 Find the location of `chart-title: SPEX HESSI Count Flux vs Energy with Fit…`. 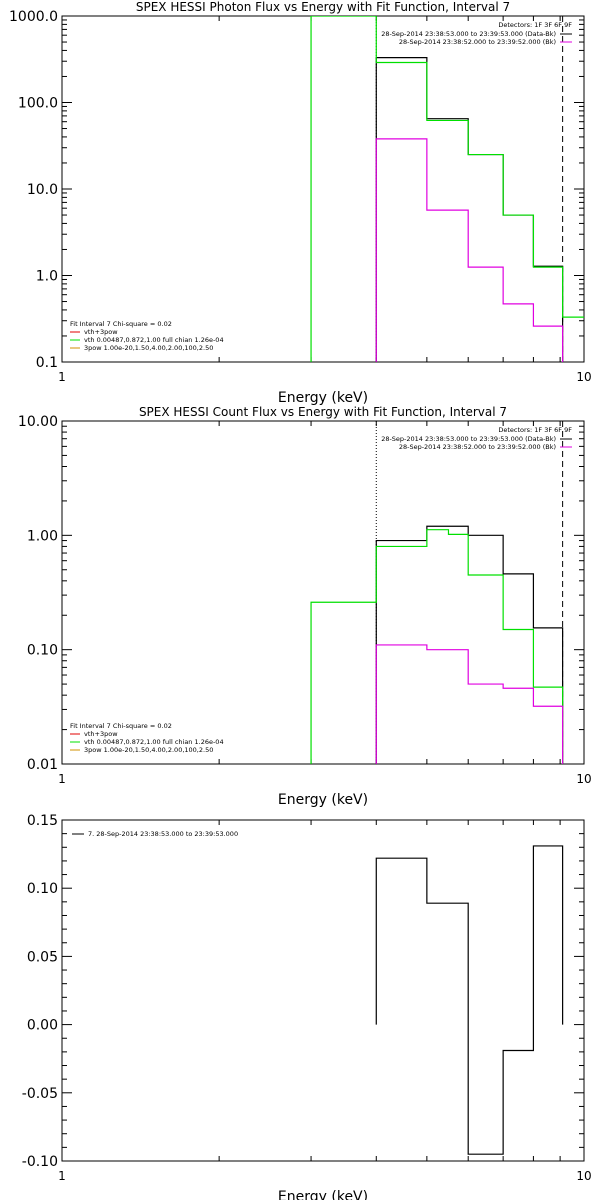

chart-title: SPEX HESSI Count Flux vs Energy with Fit… is located at coordinates (323, 412).